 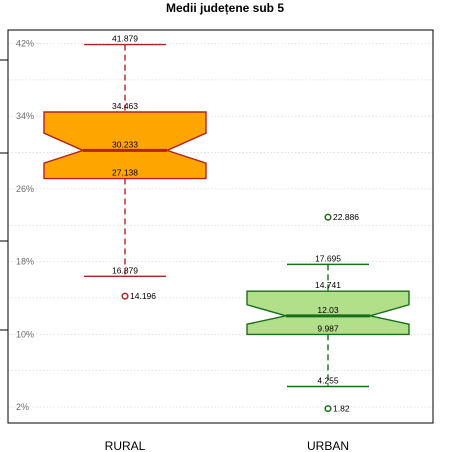 What do you see at coordinates (25, 334) in the screenshot?
I see `y-tick-label: 10%` at bounding box center [25, 334].